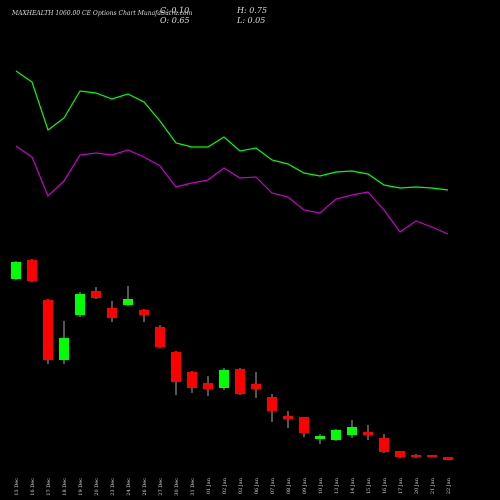 Image resolution: width=500 pixels, height=500 pixels. What do you see at coordinates (81, 487) in the screenshot?
I see `x-tick-label: 19 Dec` at bounding box center [81, 487].